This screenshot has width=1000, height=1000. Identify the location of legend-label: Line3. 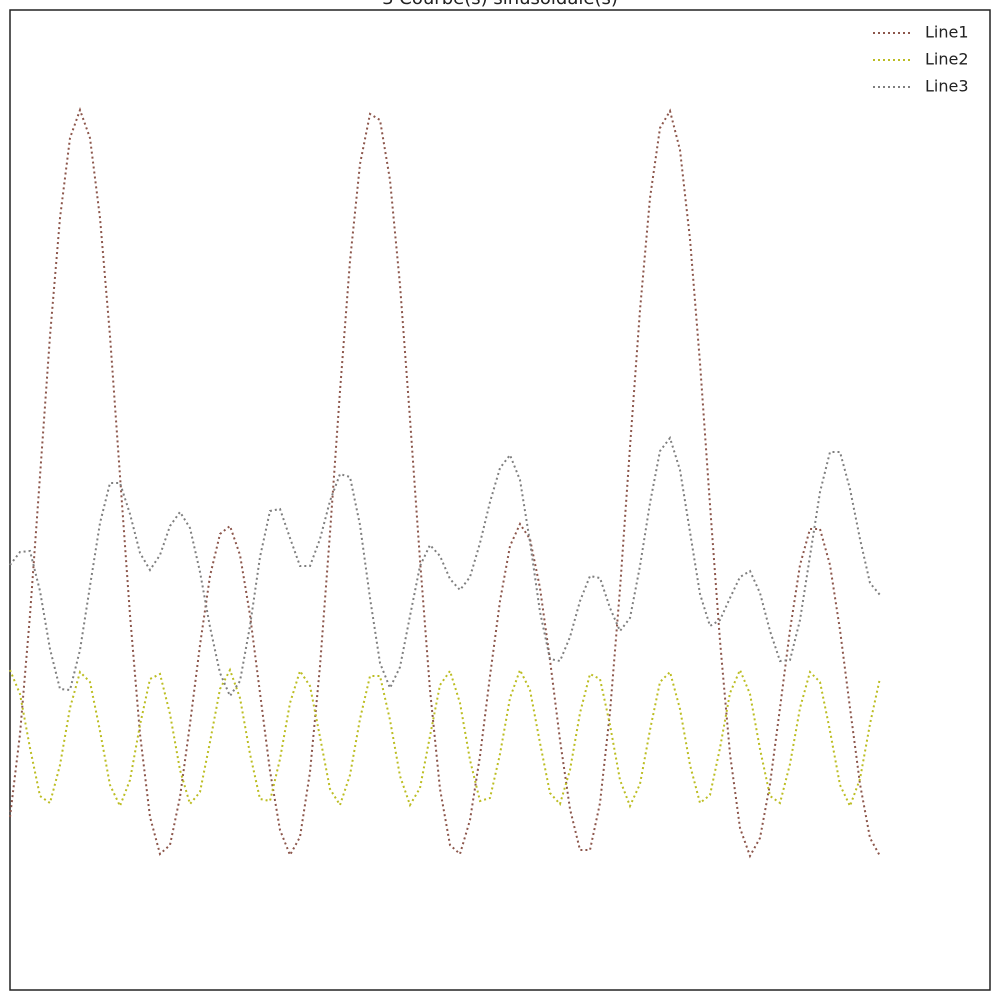
(947, 86).